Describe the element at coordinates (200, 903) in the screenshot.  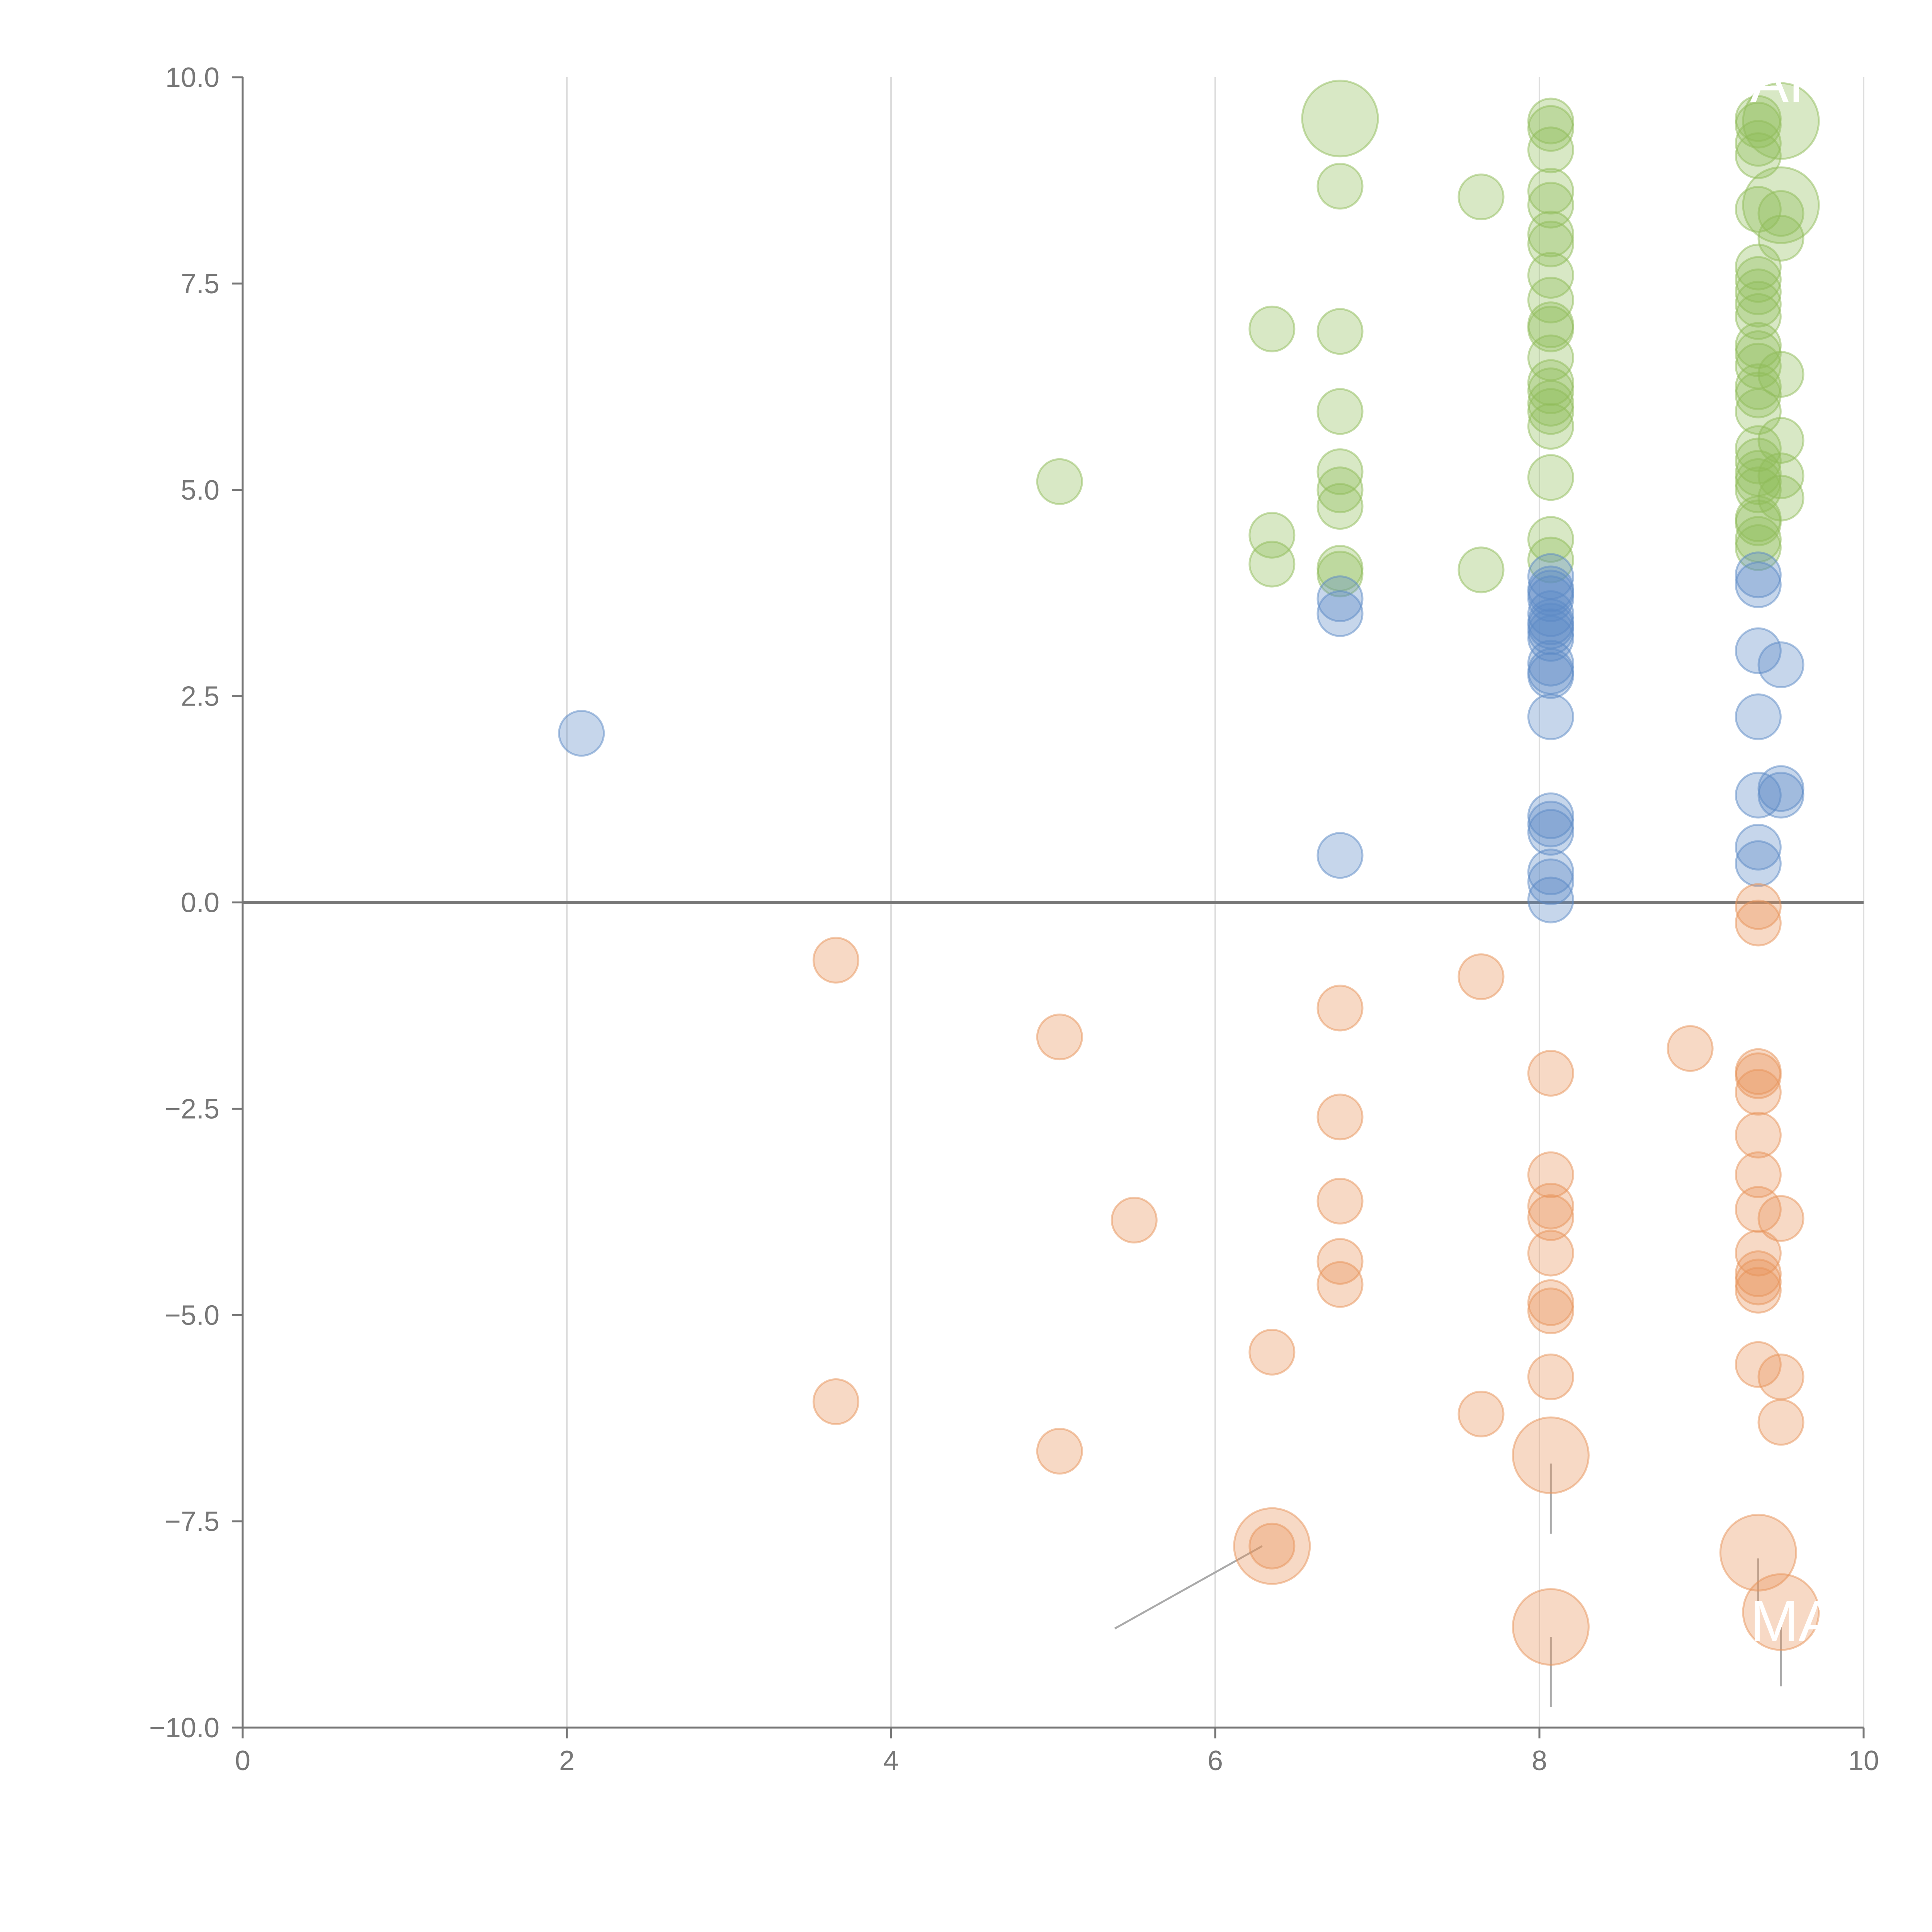
I see `y-tick-label: 0.0` at that location.